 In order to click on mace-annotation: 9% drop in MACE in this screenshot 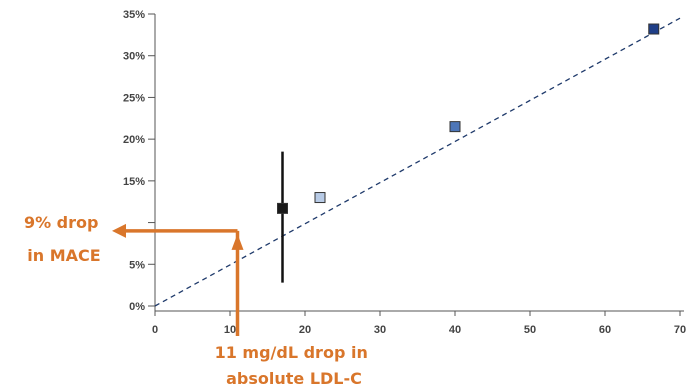, I will do `click(64, 239)`.